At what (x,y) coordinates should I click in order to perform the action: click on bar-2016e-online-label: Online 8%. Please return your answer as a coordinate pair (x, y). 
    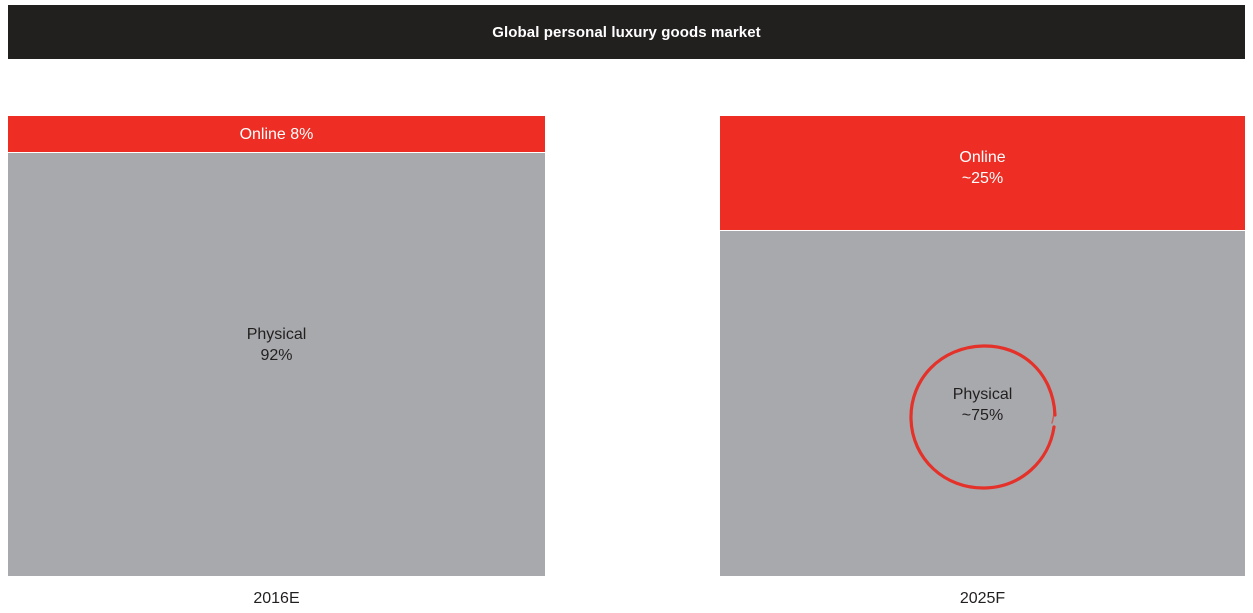
    Looking at the image, I should click on (276, 134).